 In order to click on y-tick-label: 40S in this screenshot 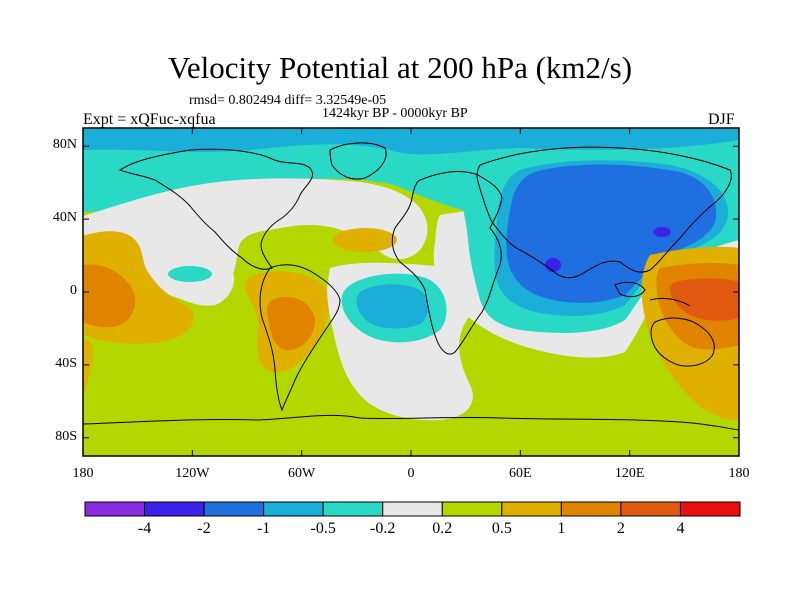, I will do `click(66, 363)`.